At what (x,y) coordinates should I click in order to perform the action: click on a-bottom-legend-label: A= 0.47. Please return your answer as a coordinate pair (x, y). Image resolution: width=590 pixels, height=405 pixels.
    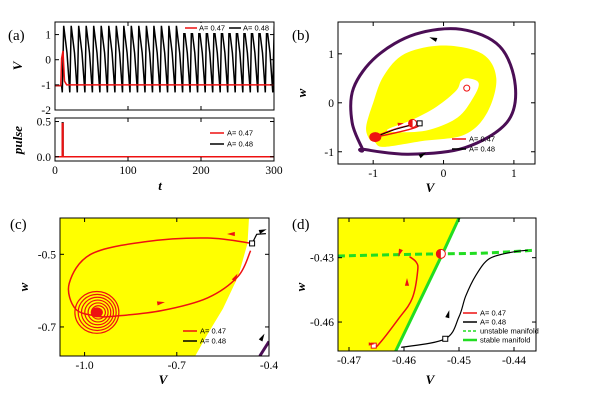
    Looking at the image, I should click on (240, 133).